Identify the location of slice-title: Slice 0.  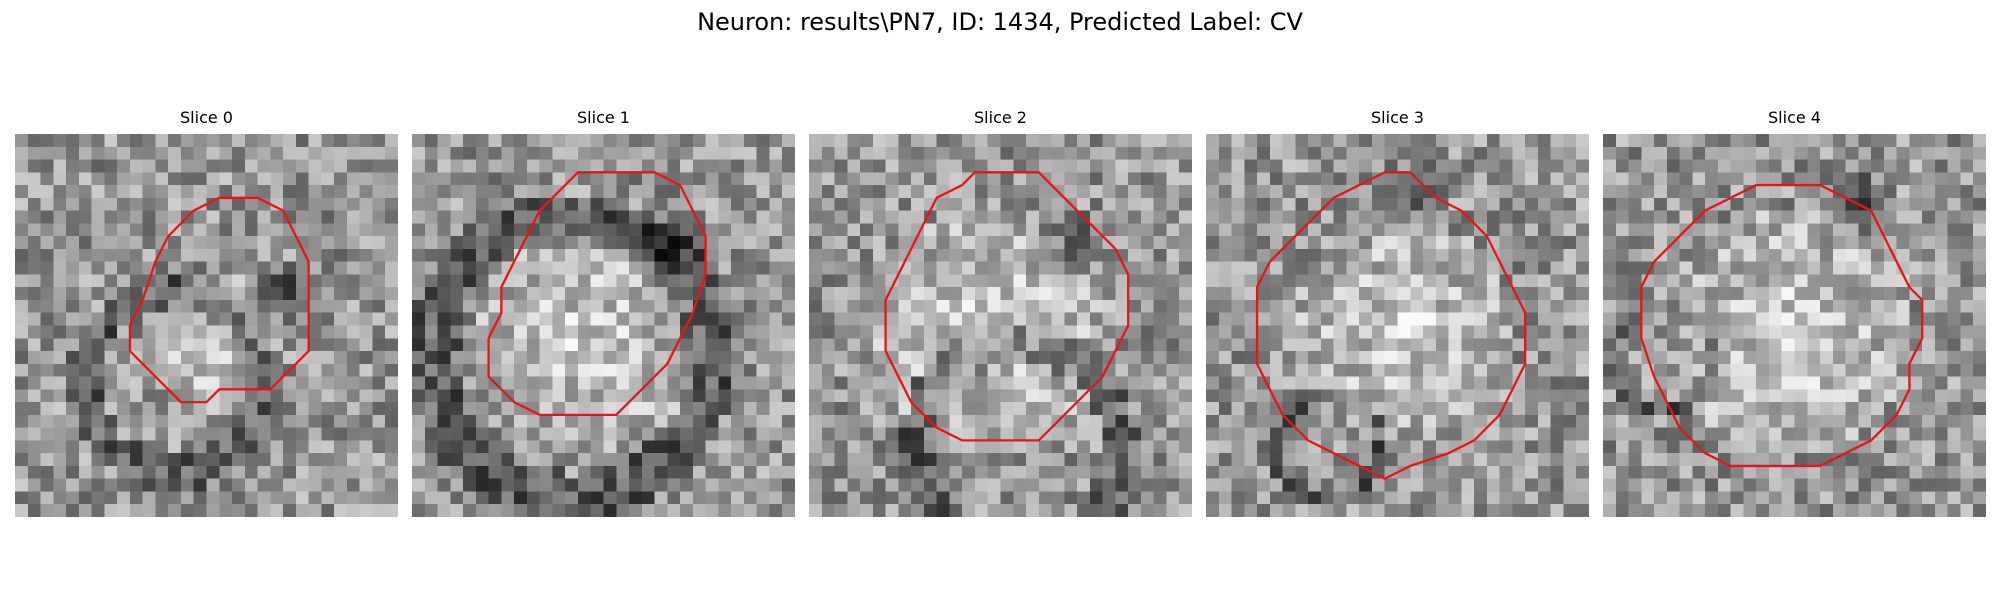
(206, 117).